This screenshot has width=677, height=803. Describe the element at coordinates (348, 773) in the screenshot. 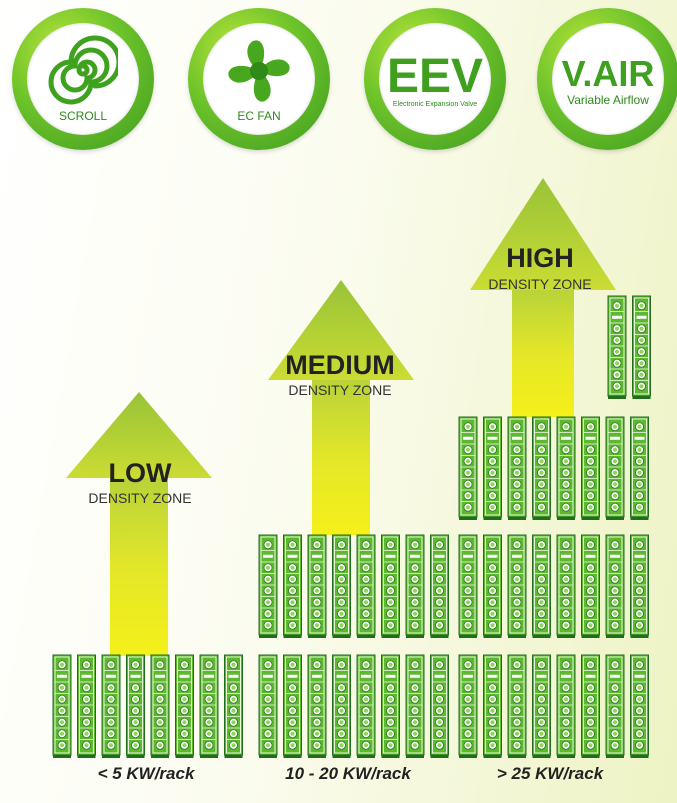

I see `zone-medium-range: 10 - 20 KW/rack` at that location.